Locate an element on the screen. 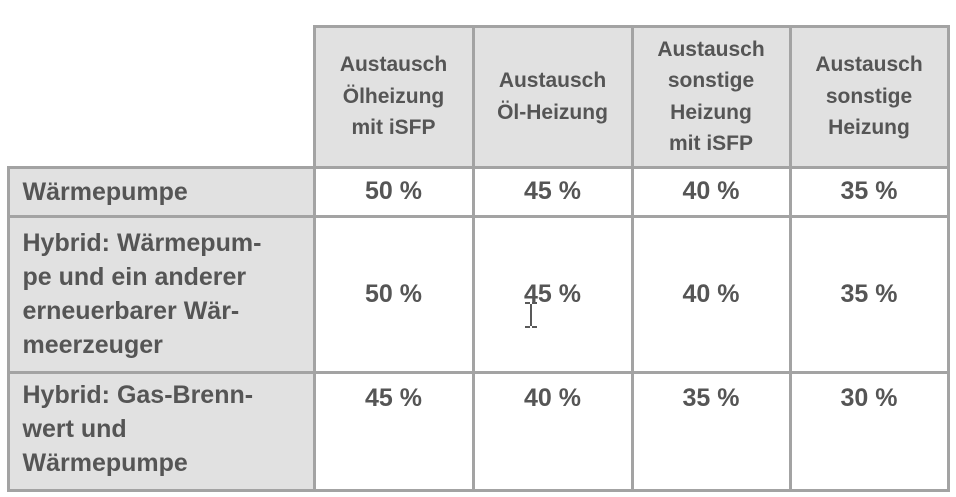 Image resolution: width=956 pixels, height=497 pixels. row-header: Hybrid: Gas-Brenn-wert und Wärmepumpe is located at coordinates (161, 431).